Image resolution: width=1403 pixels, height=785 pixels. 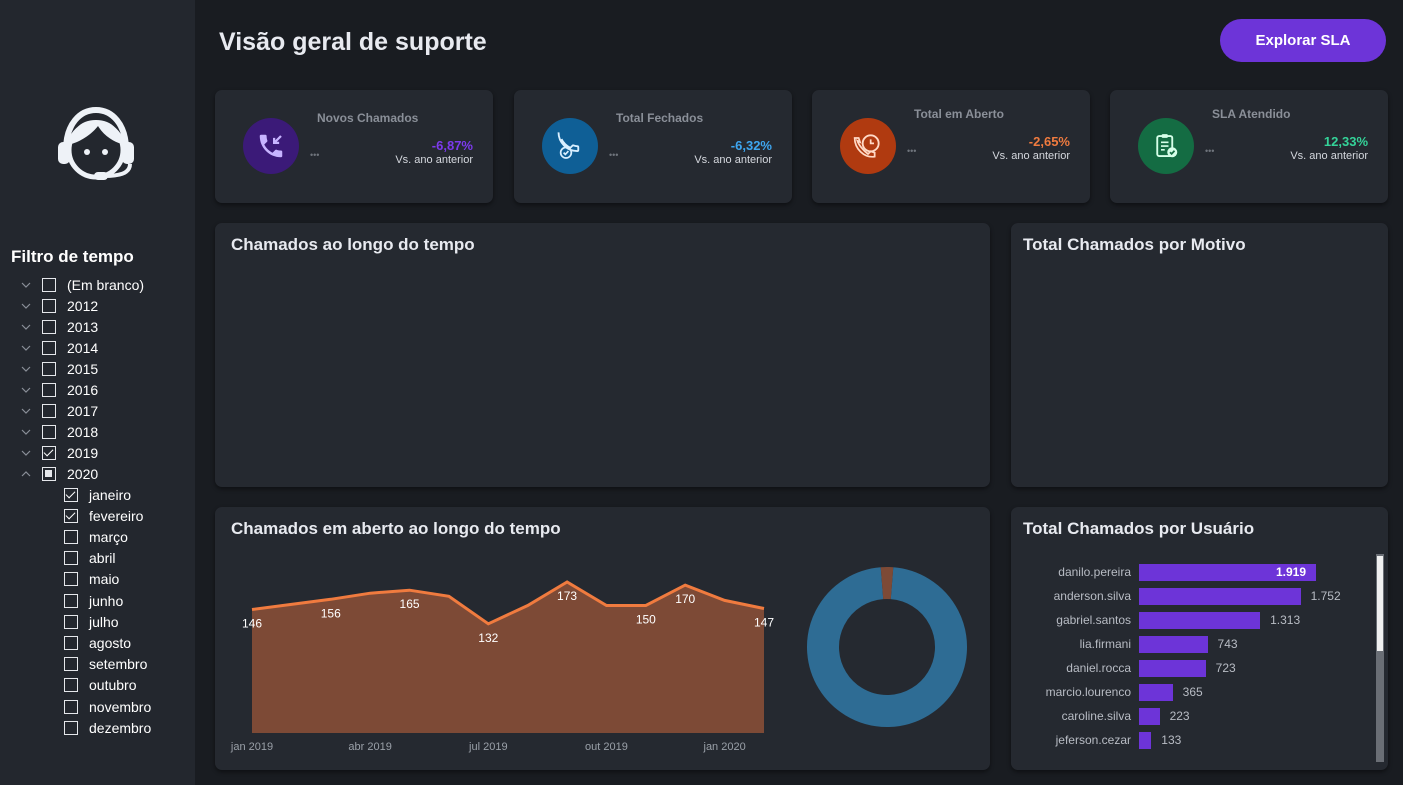 I want to click on filter-year-item: 2020, so click(x=59, y=473).